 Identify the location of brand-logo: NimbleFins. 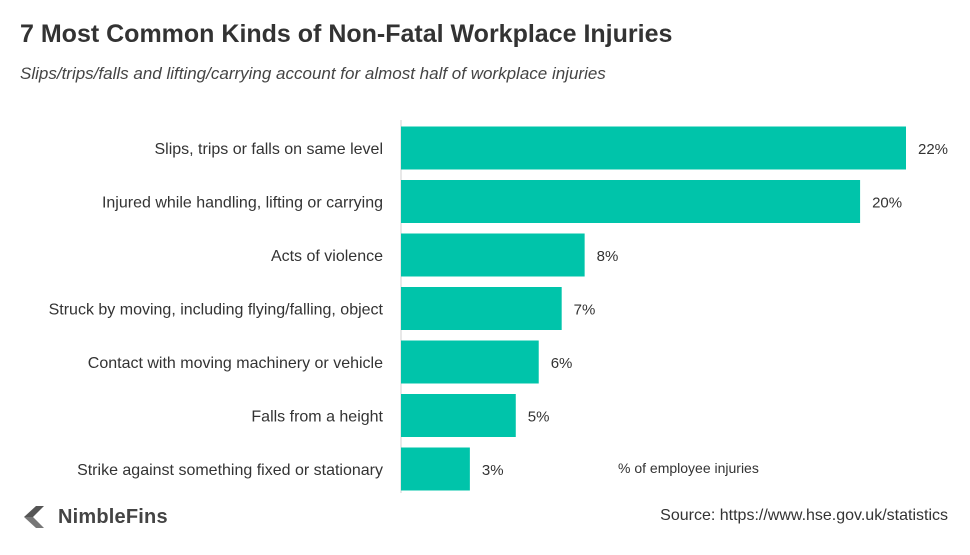
(95, 517).